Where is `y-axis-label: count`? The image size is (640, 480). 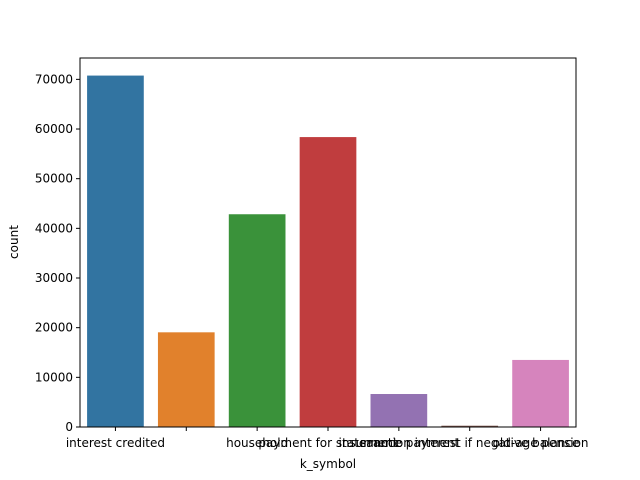 y-axis-label: count is located at coordinates (14, 242).